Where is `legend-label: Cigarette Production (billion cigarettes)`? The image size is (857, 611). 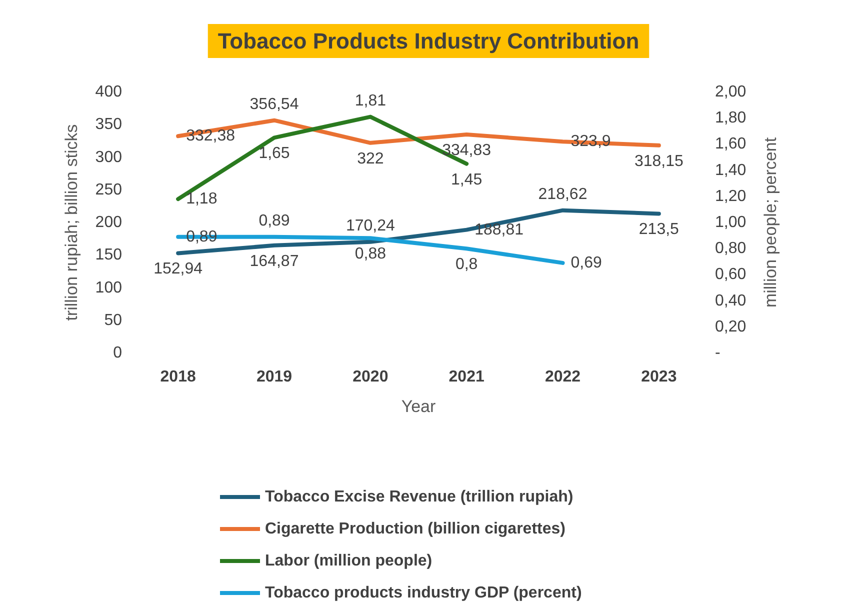
legend-label: Cigarette Production (billion cigarettes) is located at coordinates (415, 529).